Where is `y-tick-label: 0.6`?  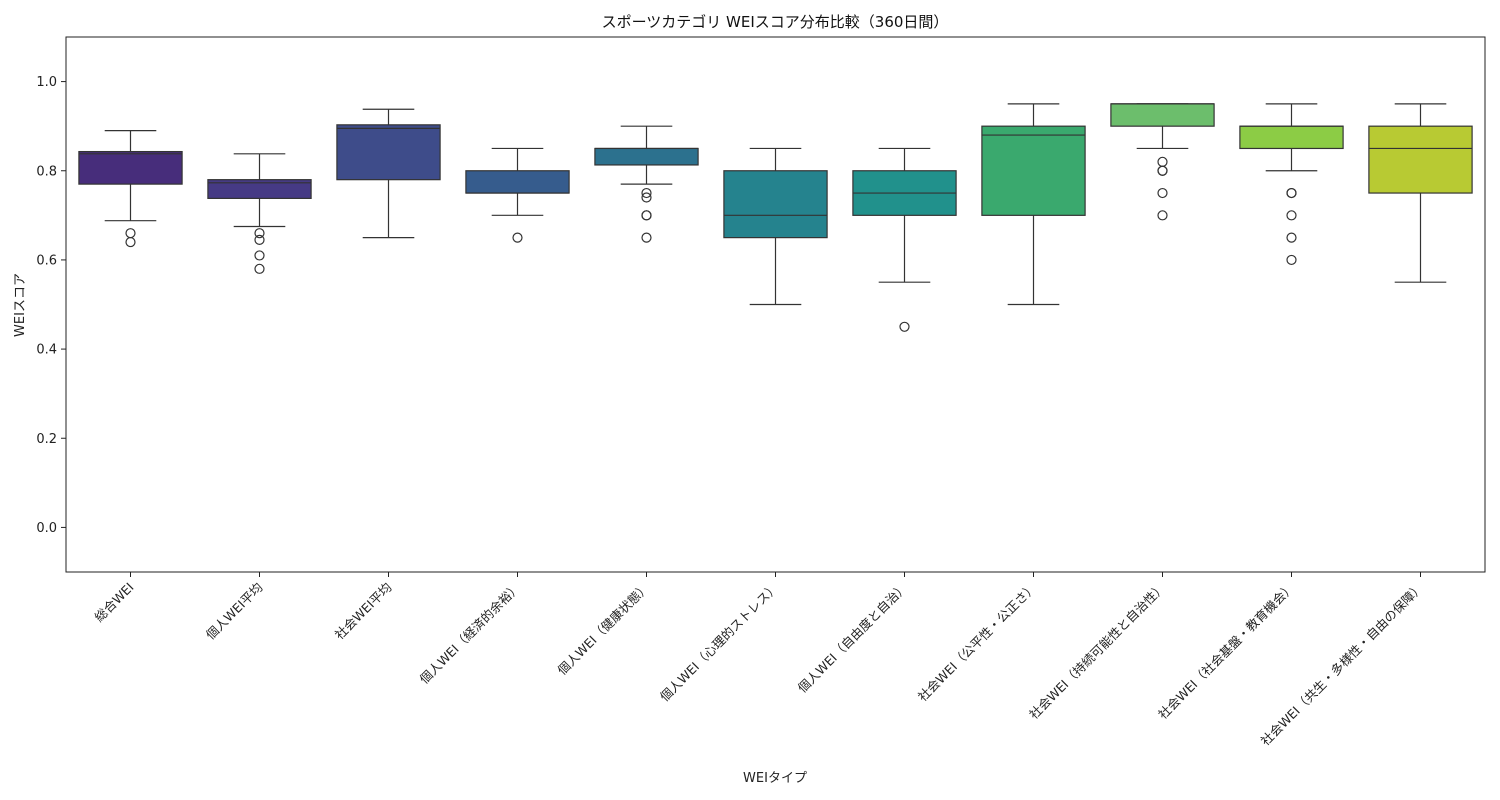
y-tick-label: 0.6 is located at coordinates (46, 260).